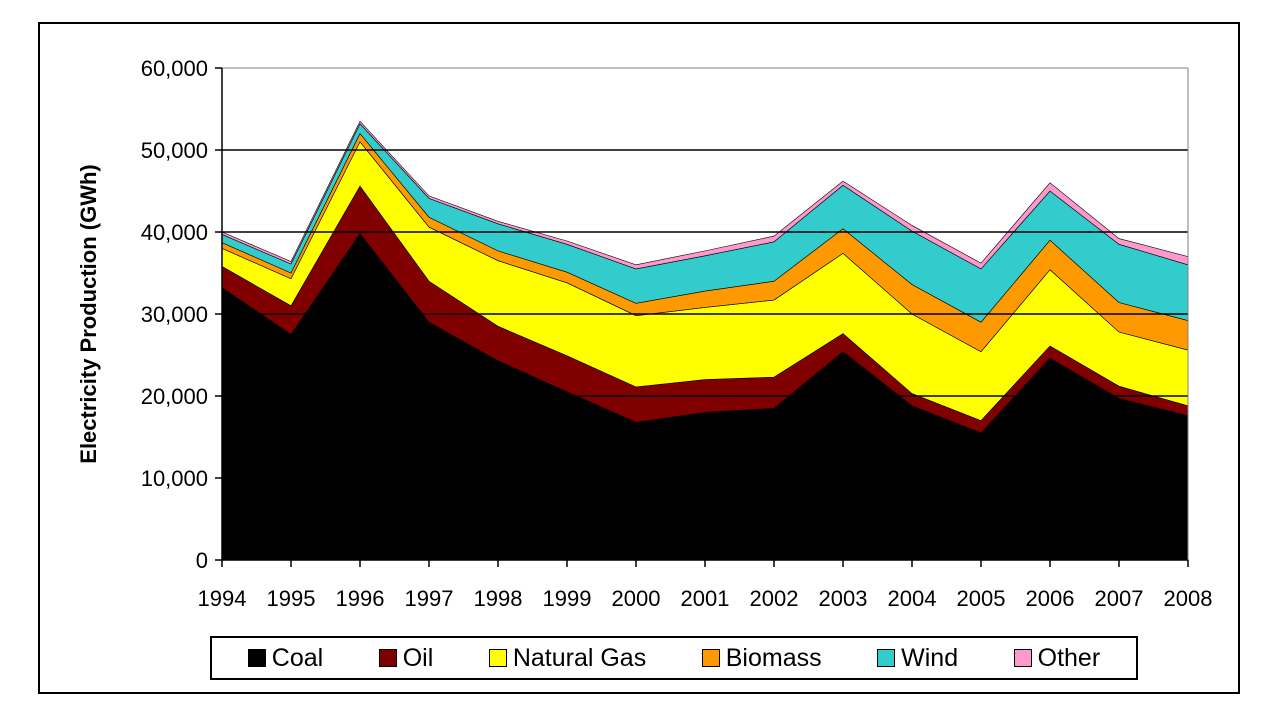  What do you see at coordinates (1050, 598) in the screenshot?
I see `x-tick-label: 2006` at bounding box center [1050, 598].